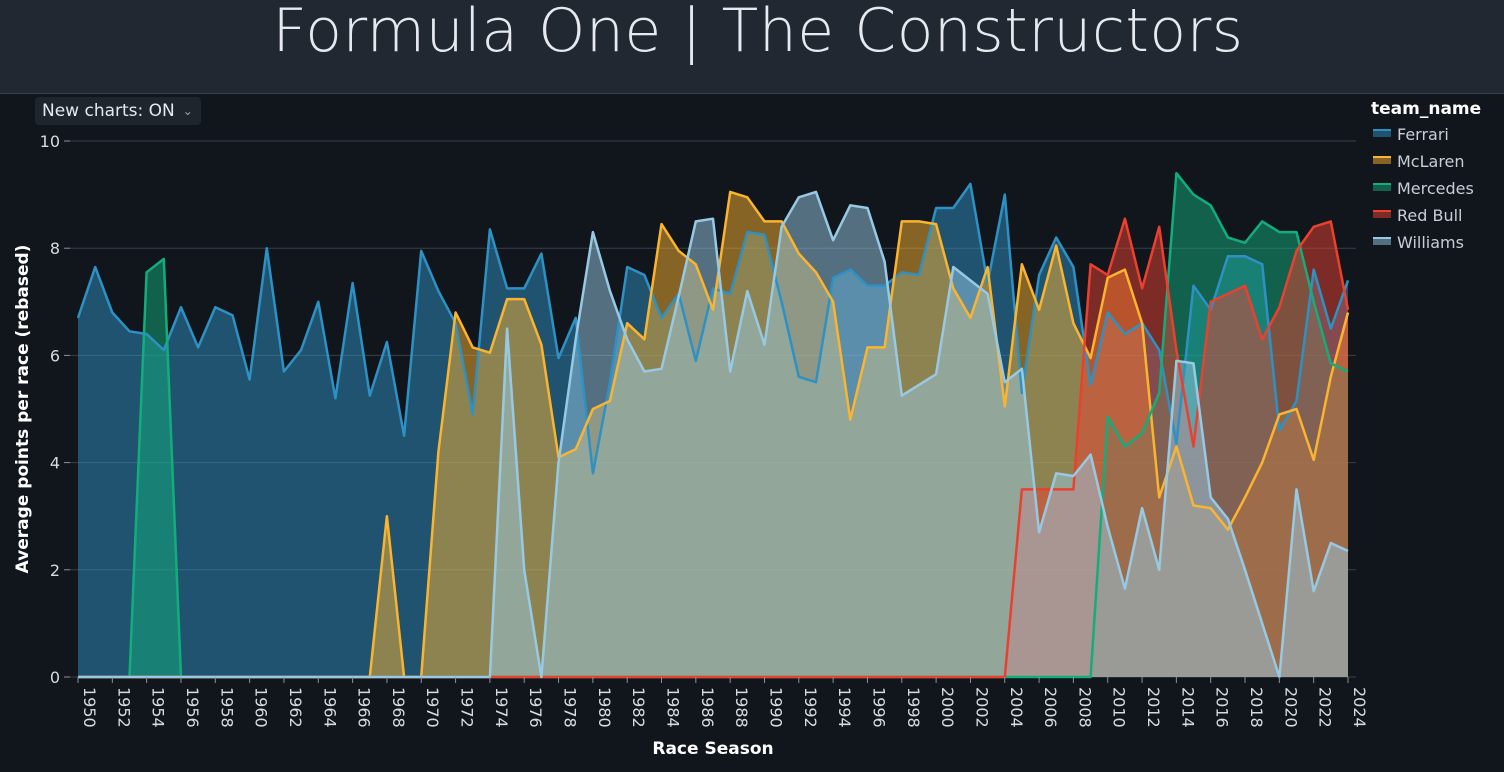 The height and width of the screenshot is (772, 1504). Describe the element at coordinates (329, 707) in the screenshot. I see `x-tick-label: 1964` at that location.